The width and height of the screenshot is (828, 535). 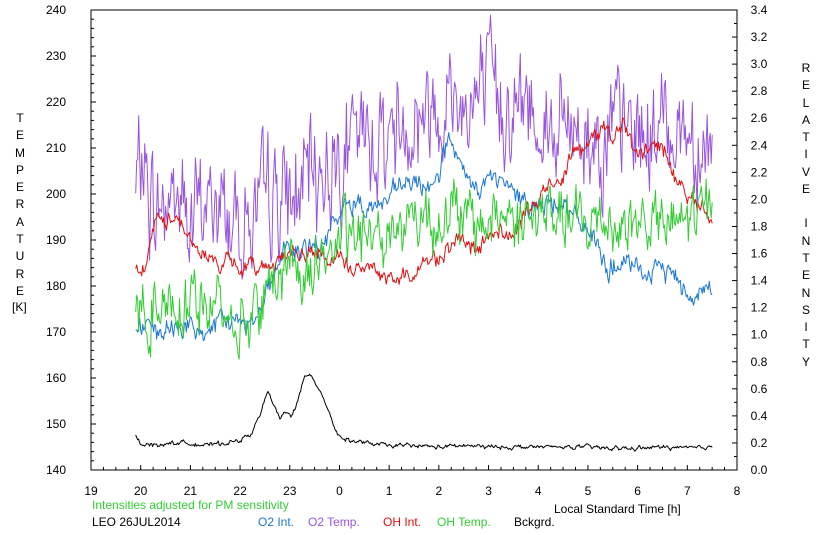 I want to click on x-tick-label: 0, so click(x=339, y=491).